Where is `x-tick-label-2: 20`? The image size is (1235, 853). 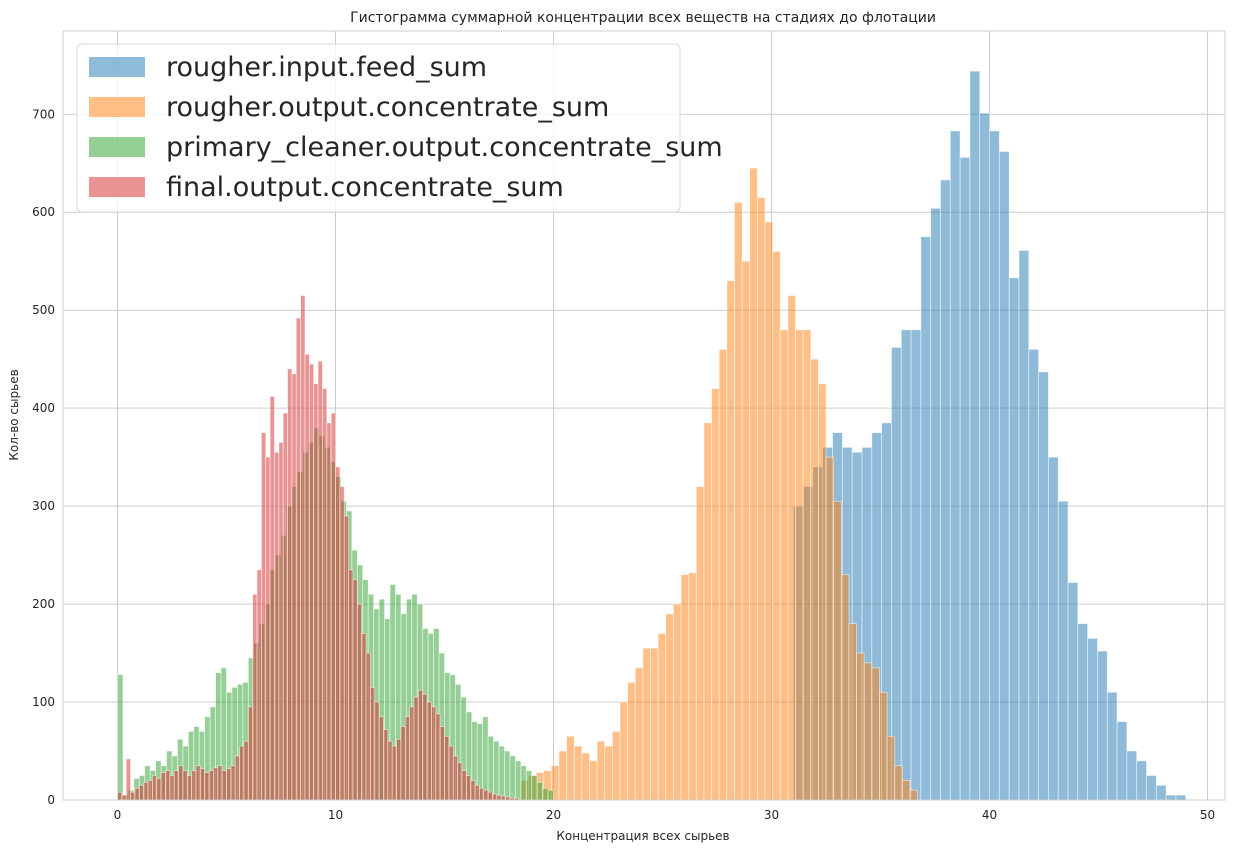
x-tick-label-2: 20 is located at coordinates (553, 815).